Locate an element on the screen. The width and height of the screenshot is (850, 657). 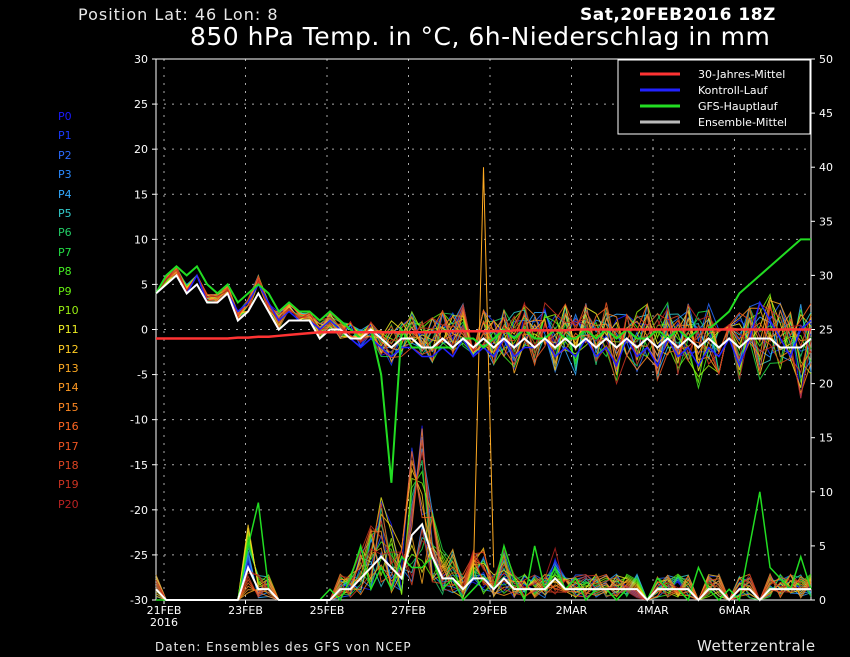
left-tick-label: 25 is located at coordinates (141, 104).